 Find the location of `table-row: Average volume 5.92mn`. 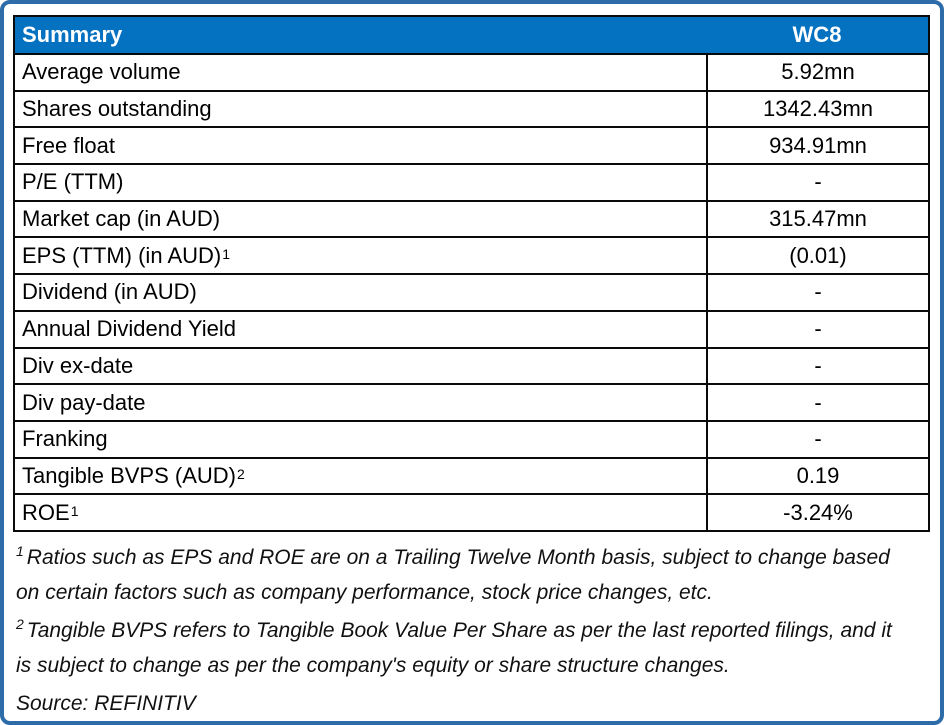

table-row: Average volume 5.92mn is located at coordinates (471, 71).